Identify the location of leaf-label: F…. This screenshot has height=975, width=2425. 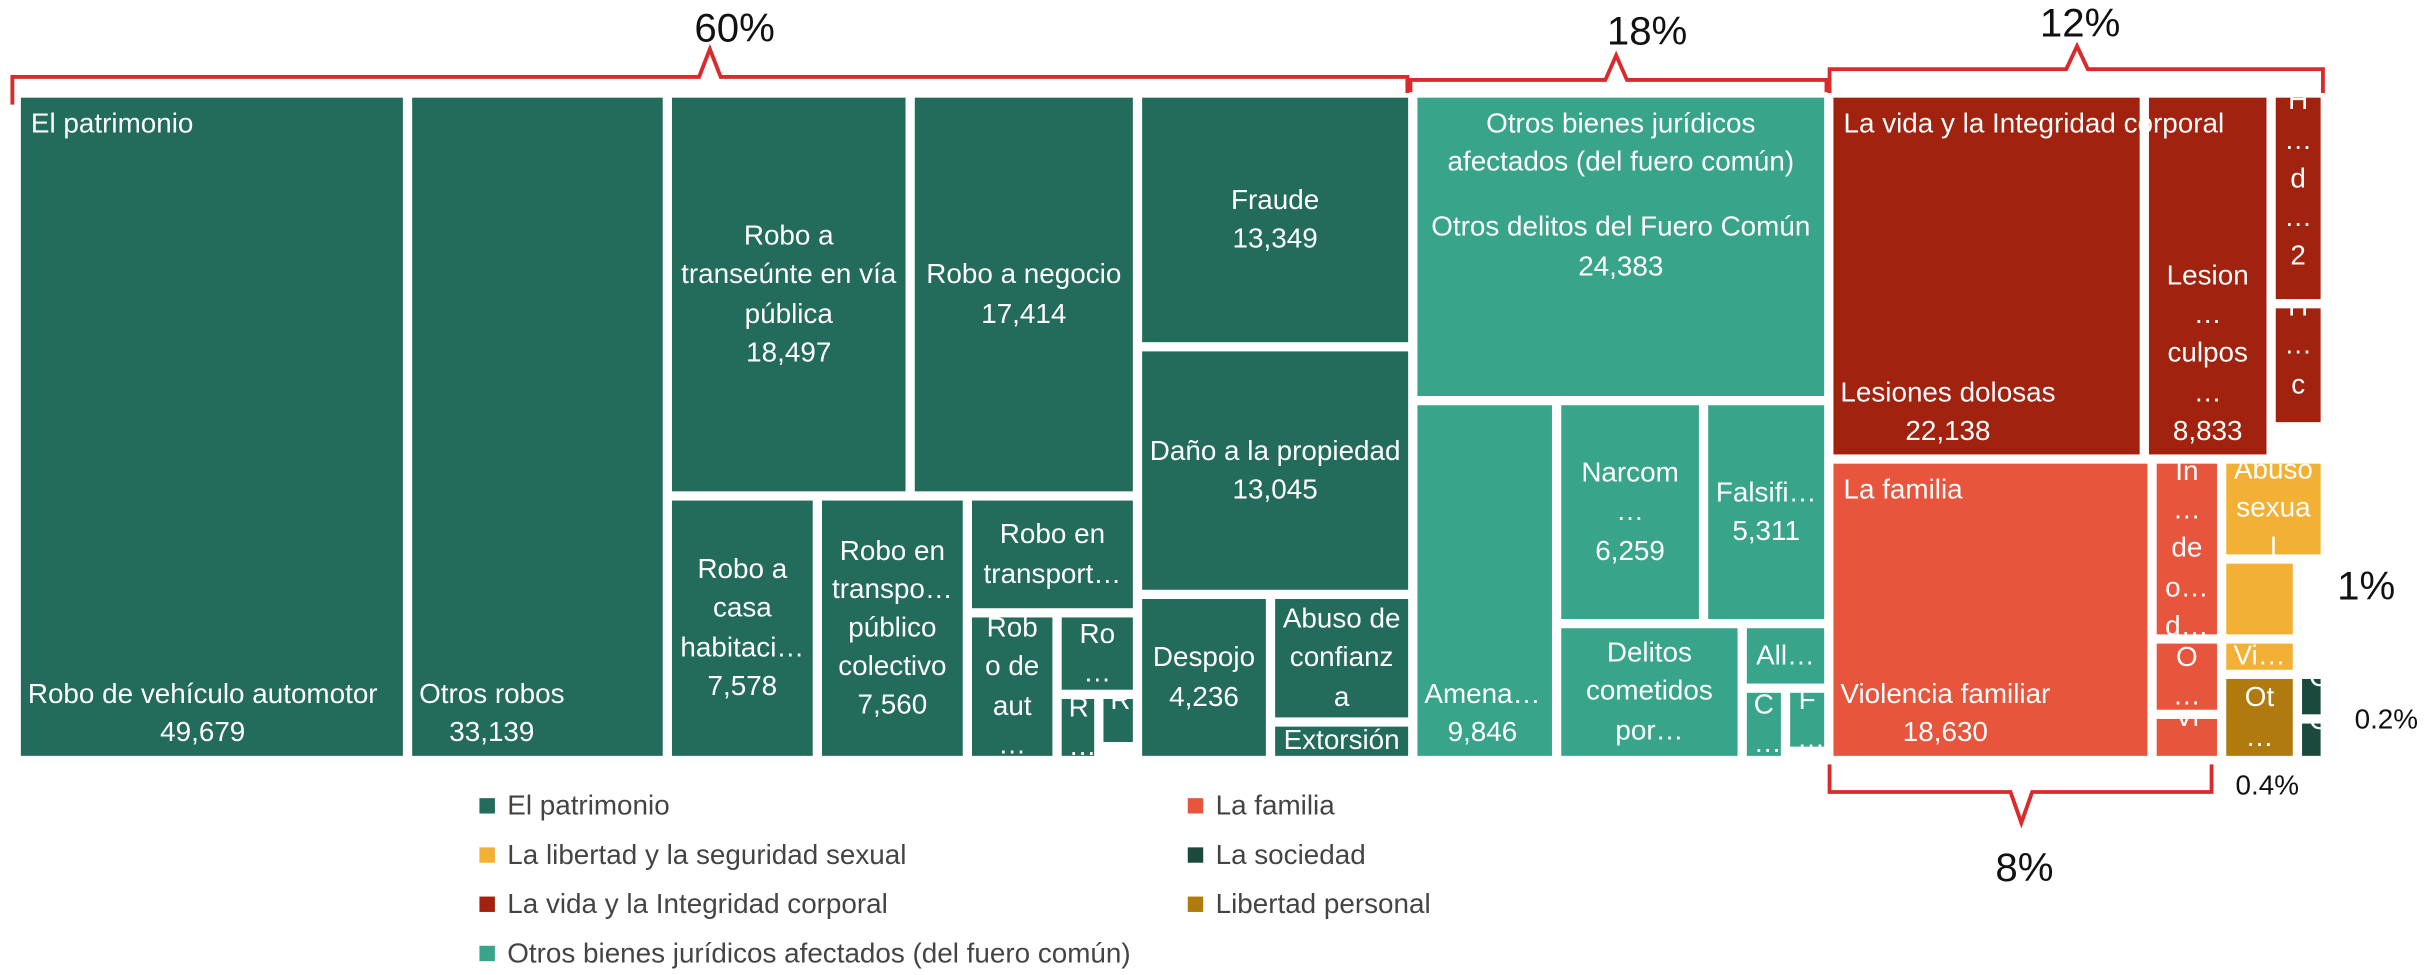
(1811, 719).